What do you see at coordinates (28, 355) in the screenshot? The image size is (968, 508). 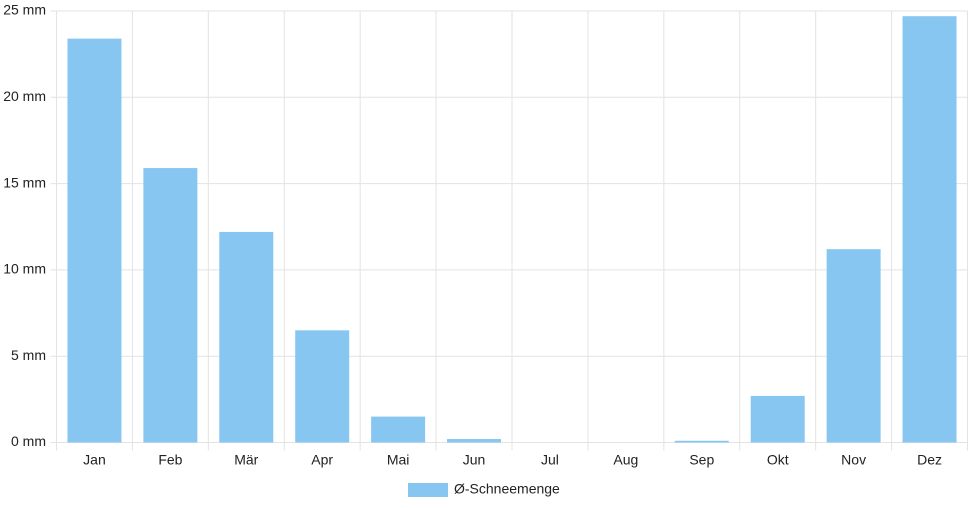 I see `y-tick-label: 5 mm` at bounding box center [28, 355].